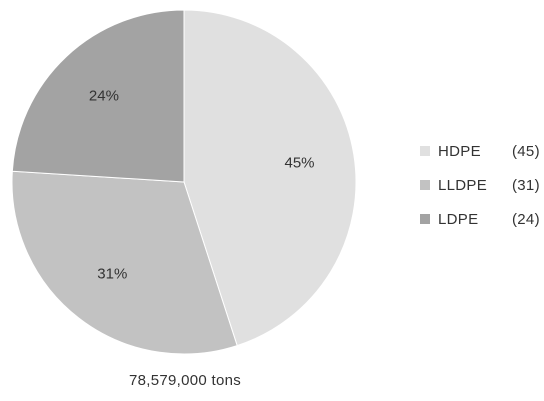 The height and width of the screenshot is (401, 544). I want to click on legend: HDPE (45) LLDPE (31) LDPE (24), so click(482, 185).